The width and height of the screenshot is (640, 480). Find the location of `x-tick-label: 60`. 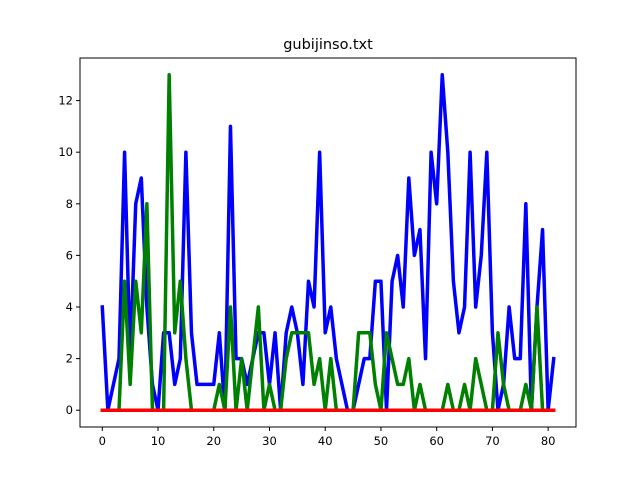

x-tick-label: 60 is located at coordinates (436, 441).